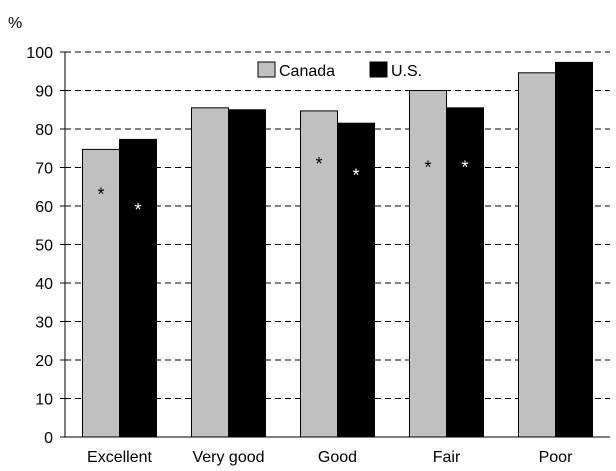 The width and height of the screenshot is (616, 471). I want to click on bar-us-fair, so click(465, 272).